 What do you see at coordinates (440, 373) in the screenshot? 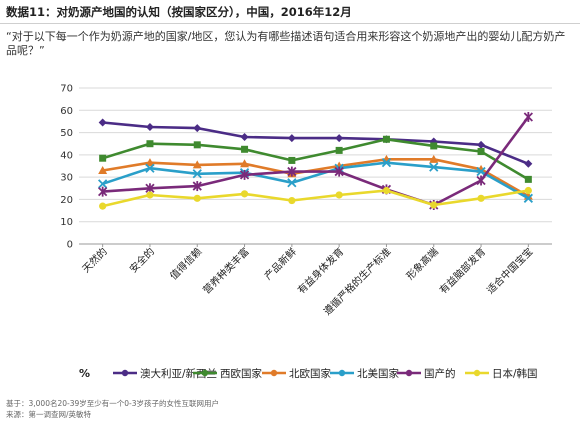
I see `legend-label: 国产的` at bounding box center [440, 373].